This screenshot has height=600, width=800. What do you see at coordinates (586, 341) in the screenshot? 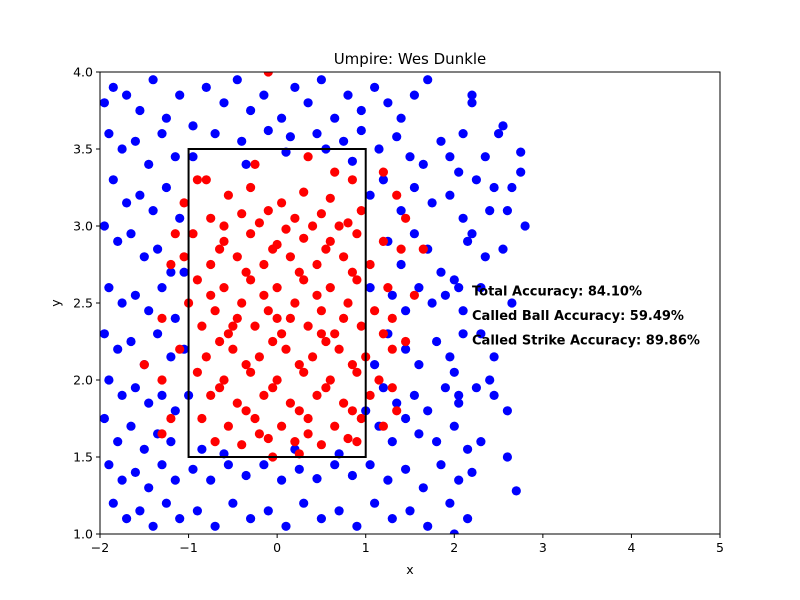
I see `accuracy-annotation: Called Strike Accuracy: 89.86%` at bounding box center [586, 341].